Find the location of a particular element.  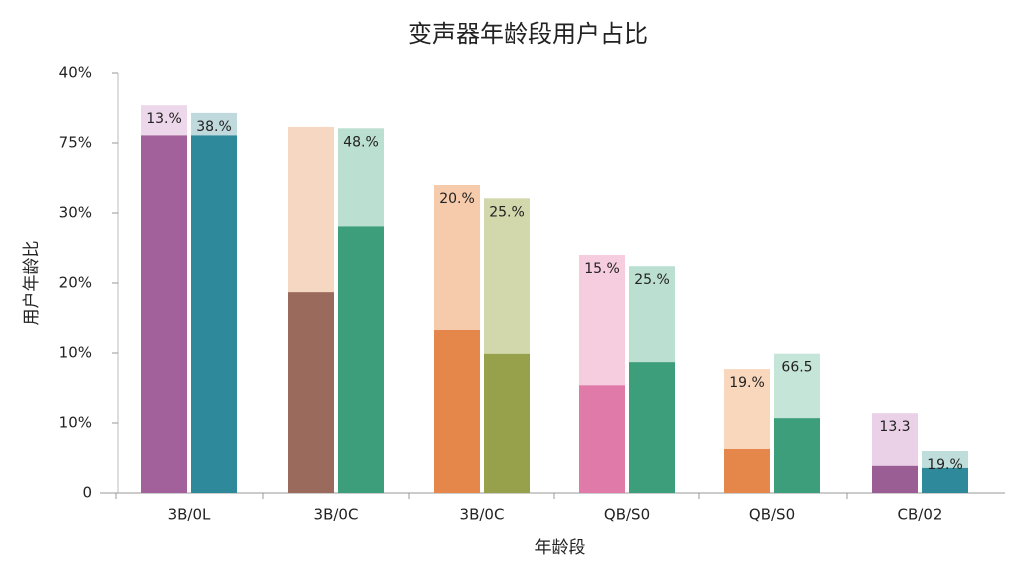

value-label: 13.% is located at coordinates (164, 119).